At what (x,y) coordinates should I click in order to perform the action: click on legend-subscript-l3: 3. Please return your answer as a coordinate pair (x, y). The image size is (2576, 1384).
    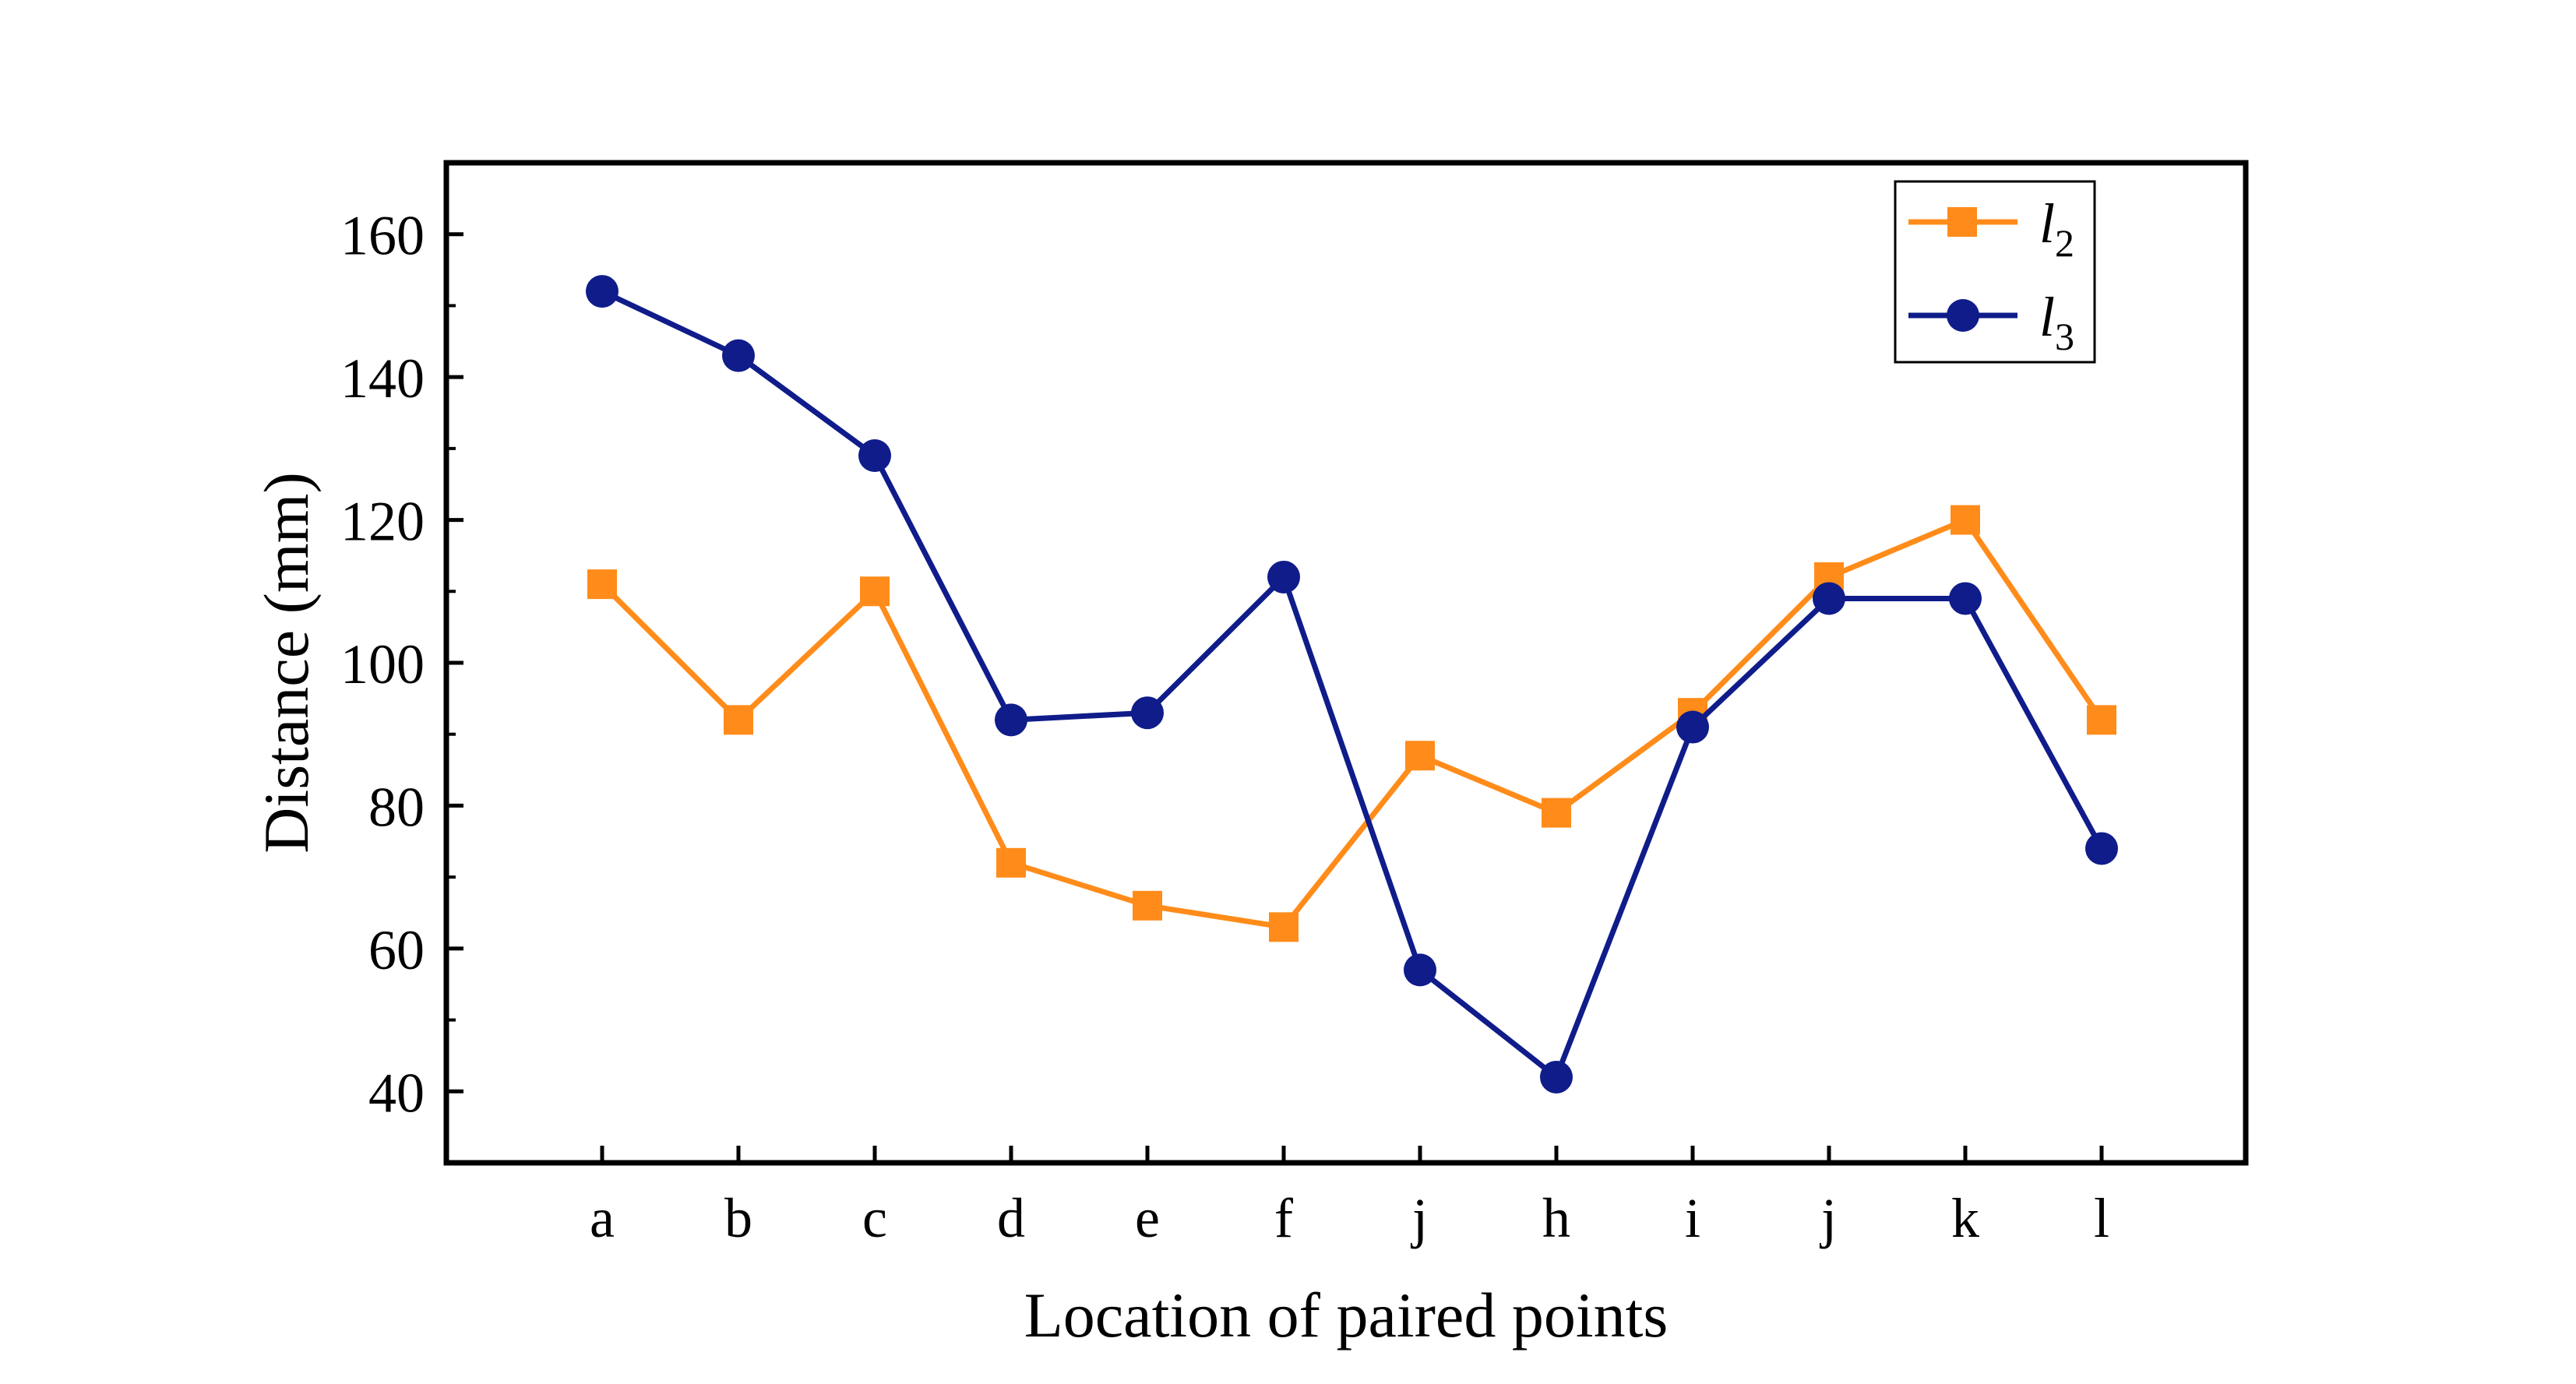
    Looking at the image, I should click on (2064, 336).